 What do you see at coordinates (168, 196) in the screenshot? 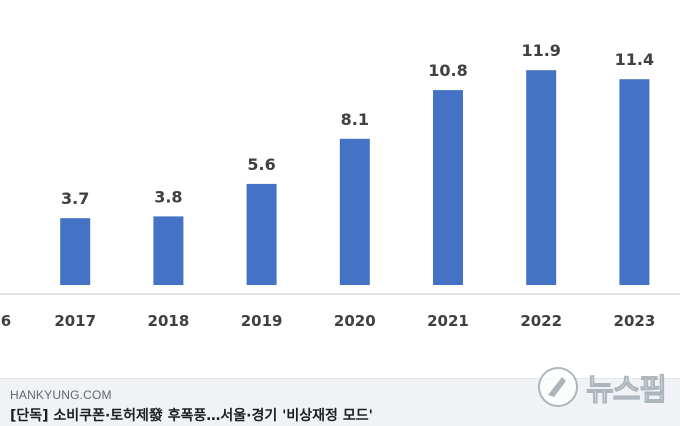
I see `value-label-2018: 3.8` at bounding box center [168, 196].